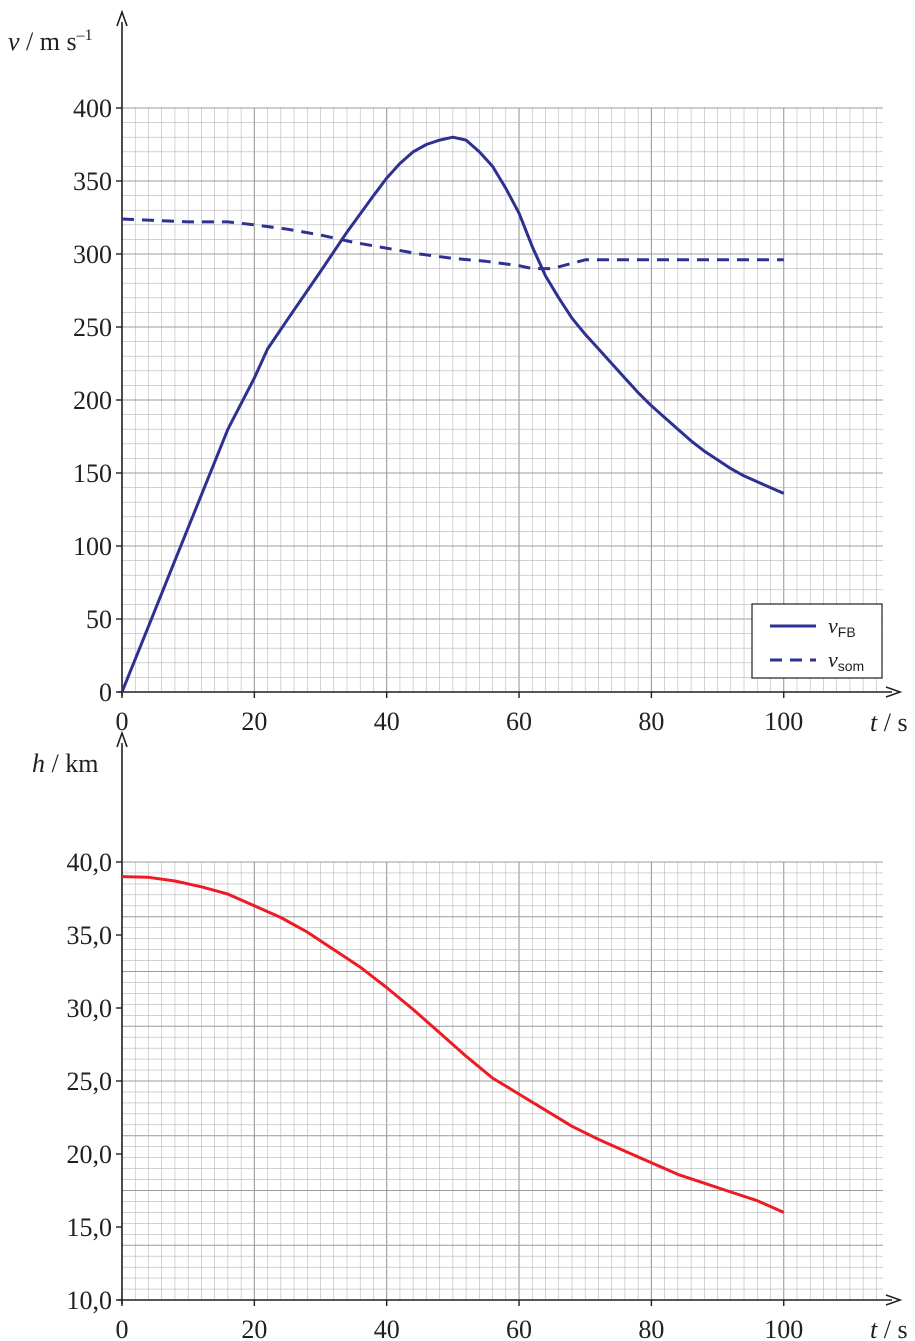  What do you see at coordinates (92, 546) in the screenshot?
I see `y-tick-label: 100` at bounding box center [92, 546].